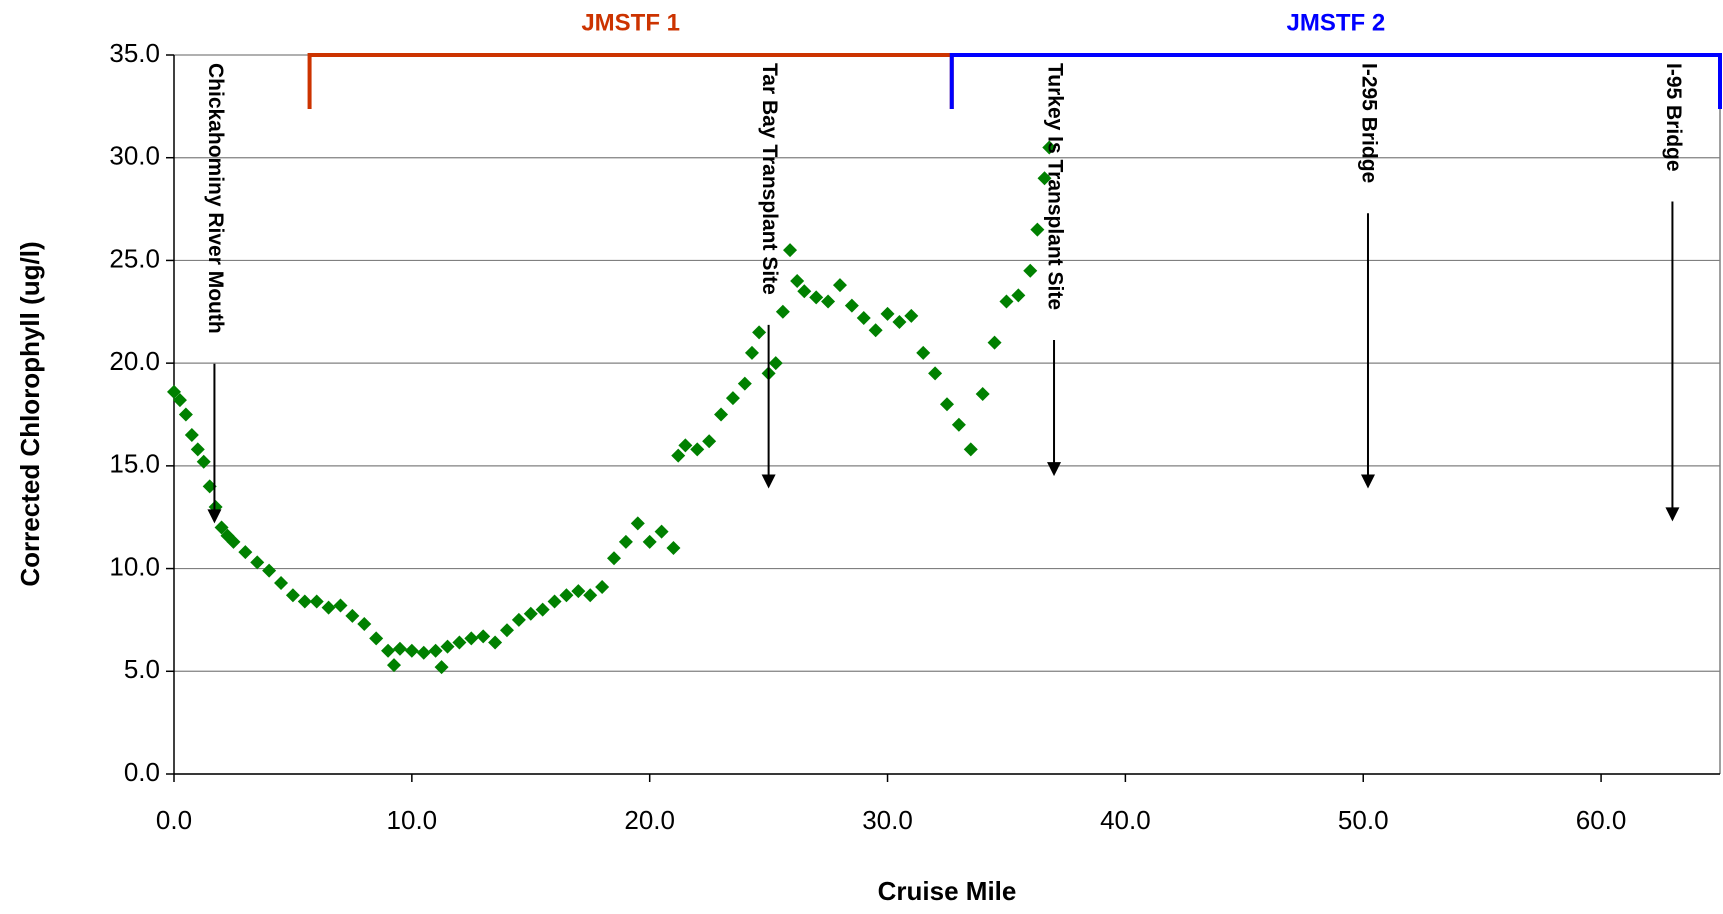 The height and width of the screenshot is (914, 1723). Describe the element at coordinates (630, 81) in the screenshot. I see `region-bracket` at that location.